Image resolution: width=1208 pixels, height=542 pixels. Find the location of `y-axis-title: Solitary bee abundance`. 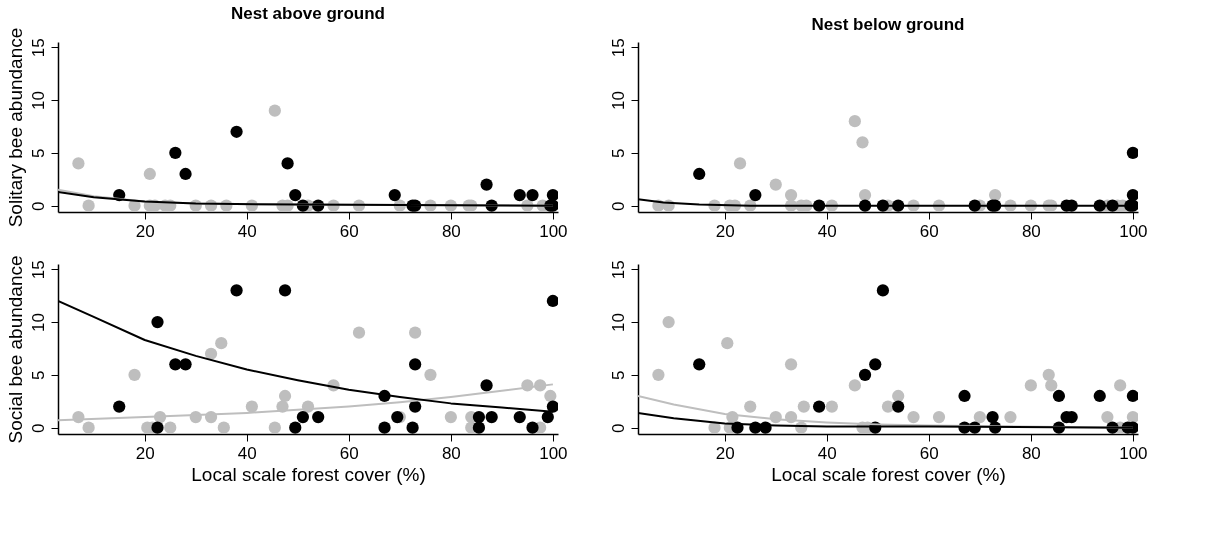

y-axis-title: Solitary bee abundance is located at coordinates (15, 127).